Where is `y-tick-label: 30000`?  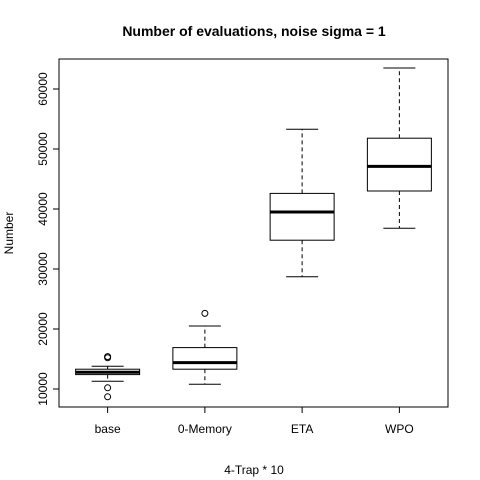
y-tick-label: 30000 is located at coordinates (43, 269).